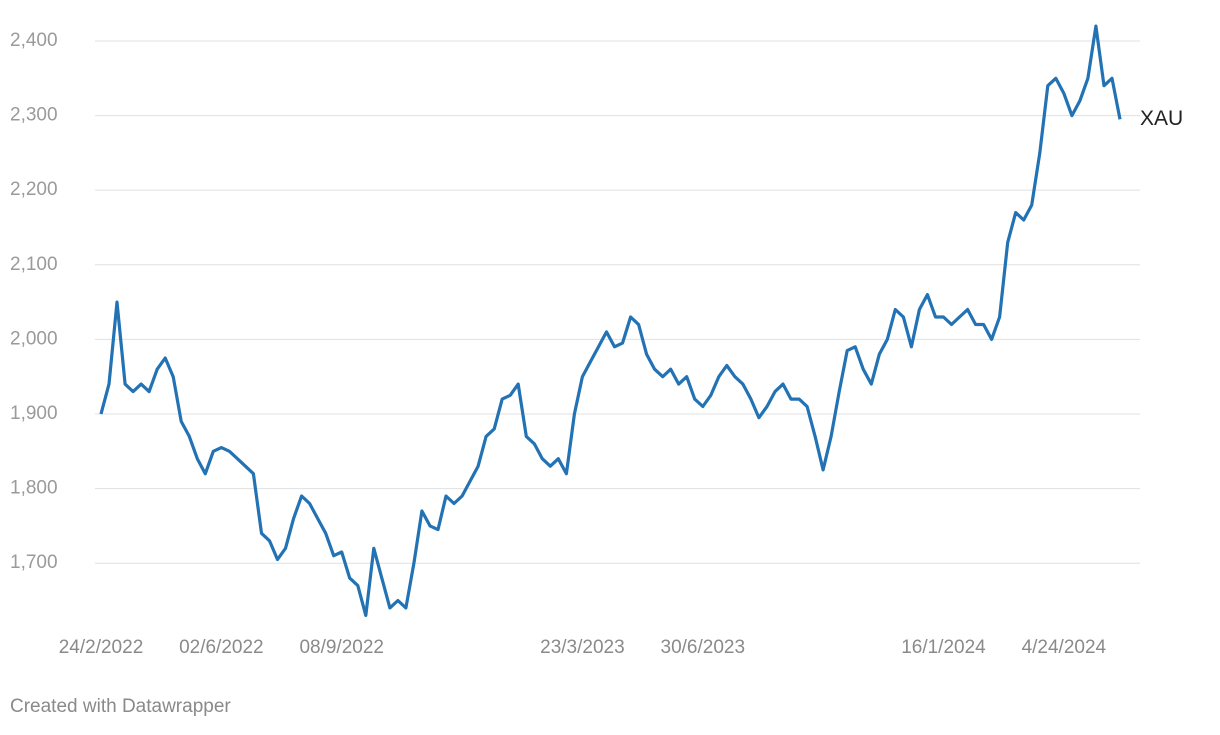  What do you see at coordinates (34, 413) in the screenshot?
I see `y-tick-label: 1,900` at bounding box center [34, 413].